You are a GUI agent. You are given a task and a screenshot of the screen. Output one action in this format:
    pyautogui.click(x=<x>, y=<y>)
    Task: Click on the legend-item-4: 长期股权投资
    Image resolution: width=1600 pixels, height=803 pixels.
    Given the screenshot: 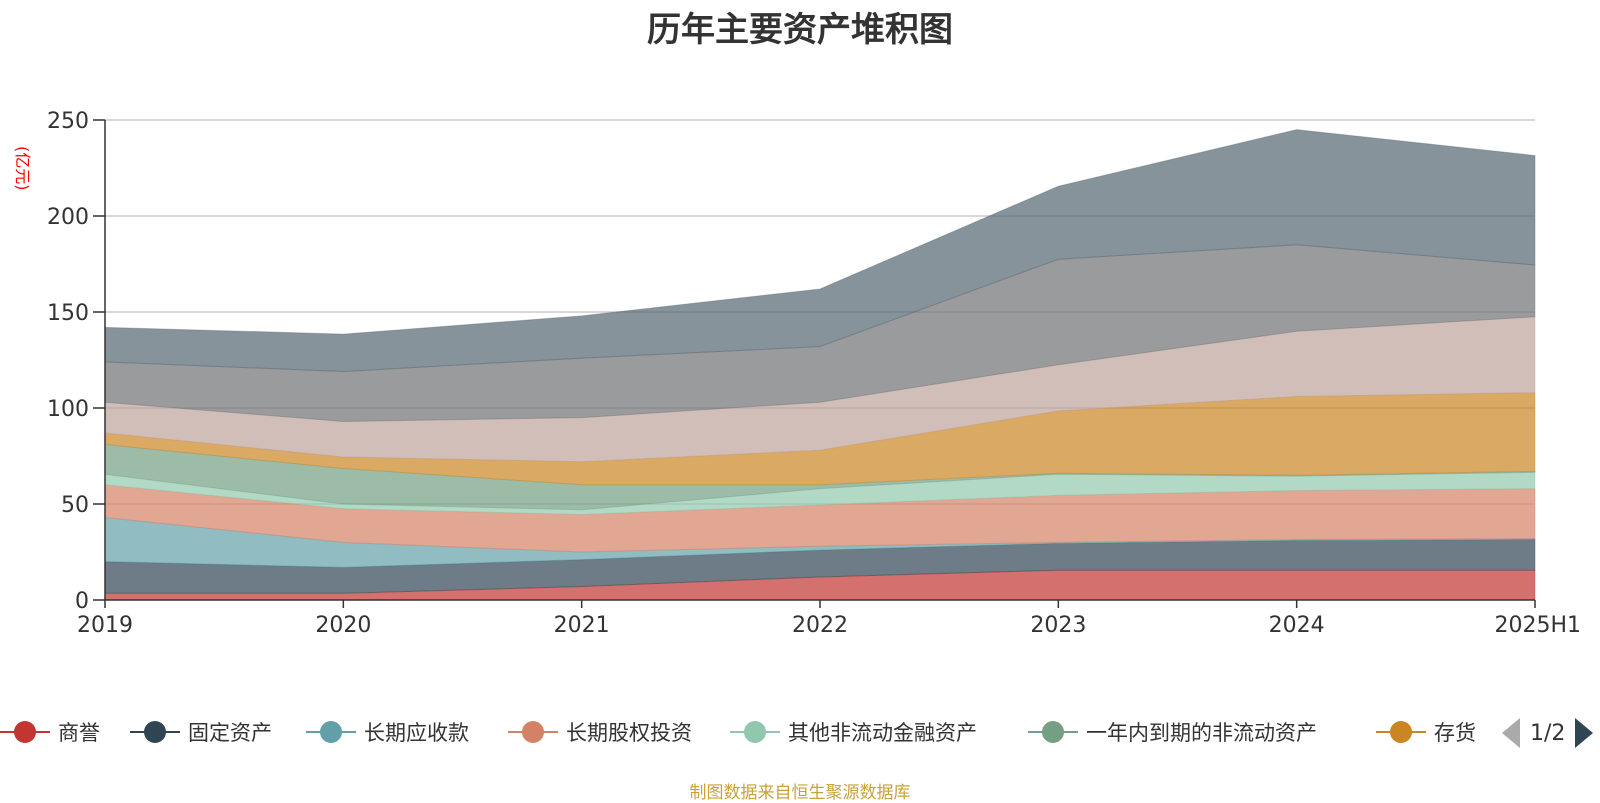 What is the action you would take?
    pyautogui.click(x=600, y=732)
    